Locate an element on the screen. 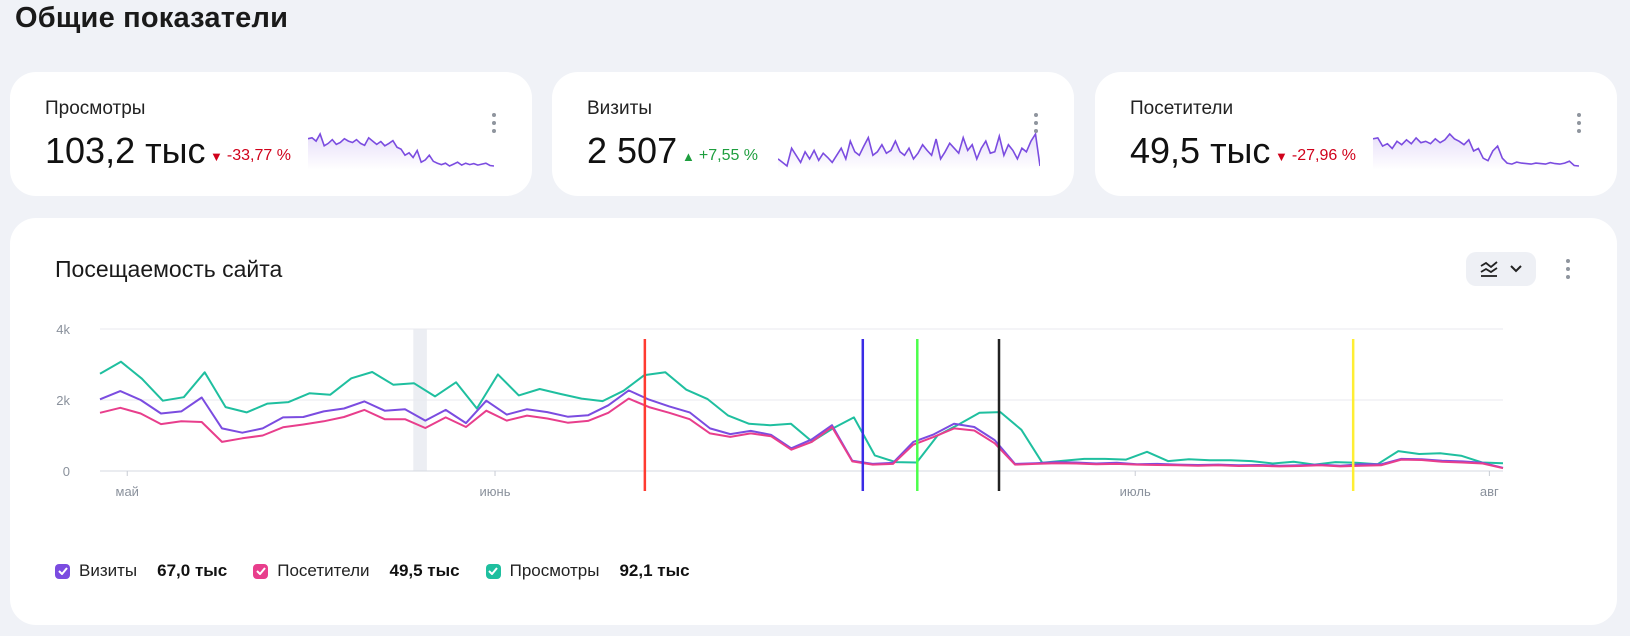 Image resolution: width=1630 pixels, height=636 pixels. legend-item-views: Просмотры 92,1 тыс is located at coordinates (587, 571).